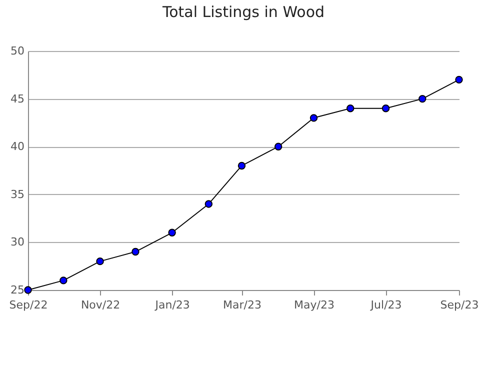 This screenshot has height=380, width=490. What do you see at coordinates (17, 194) in the screenshot?
I see `y-tick-label: 35` at bounding box center [17, 194].